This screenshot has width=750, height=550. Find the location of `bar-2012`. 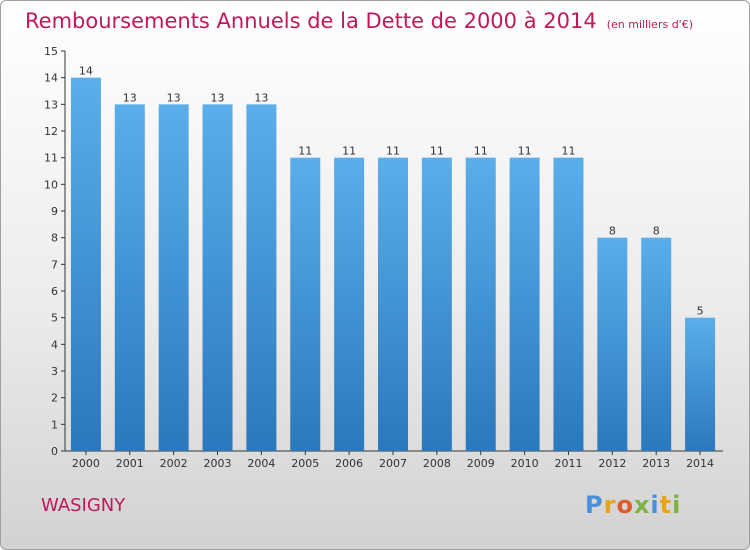

bar-2012 is located at coordinates (612, 344).